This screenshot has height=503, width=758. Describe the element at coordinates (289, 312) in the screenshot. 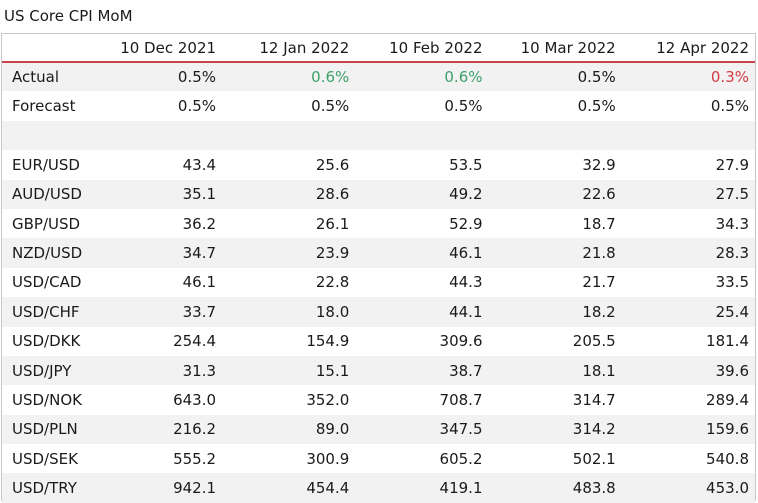

I see `table-cell: 18.0` at that location.